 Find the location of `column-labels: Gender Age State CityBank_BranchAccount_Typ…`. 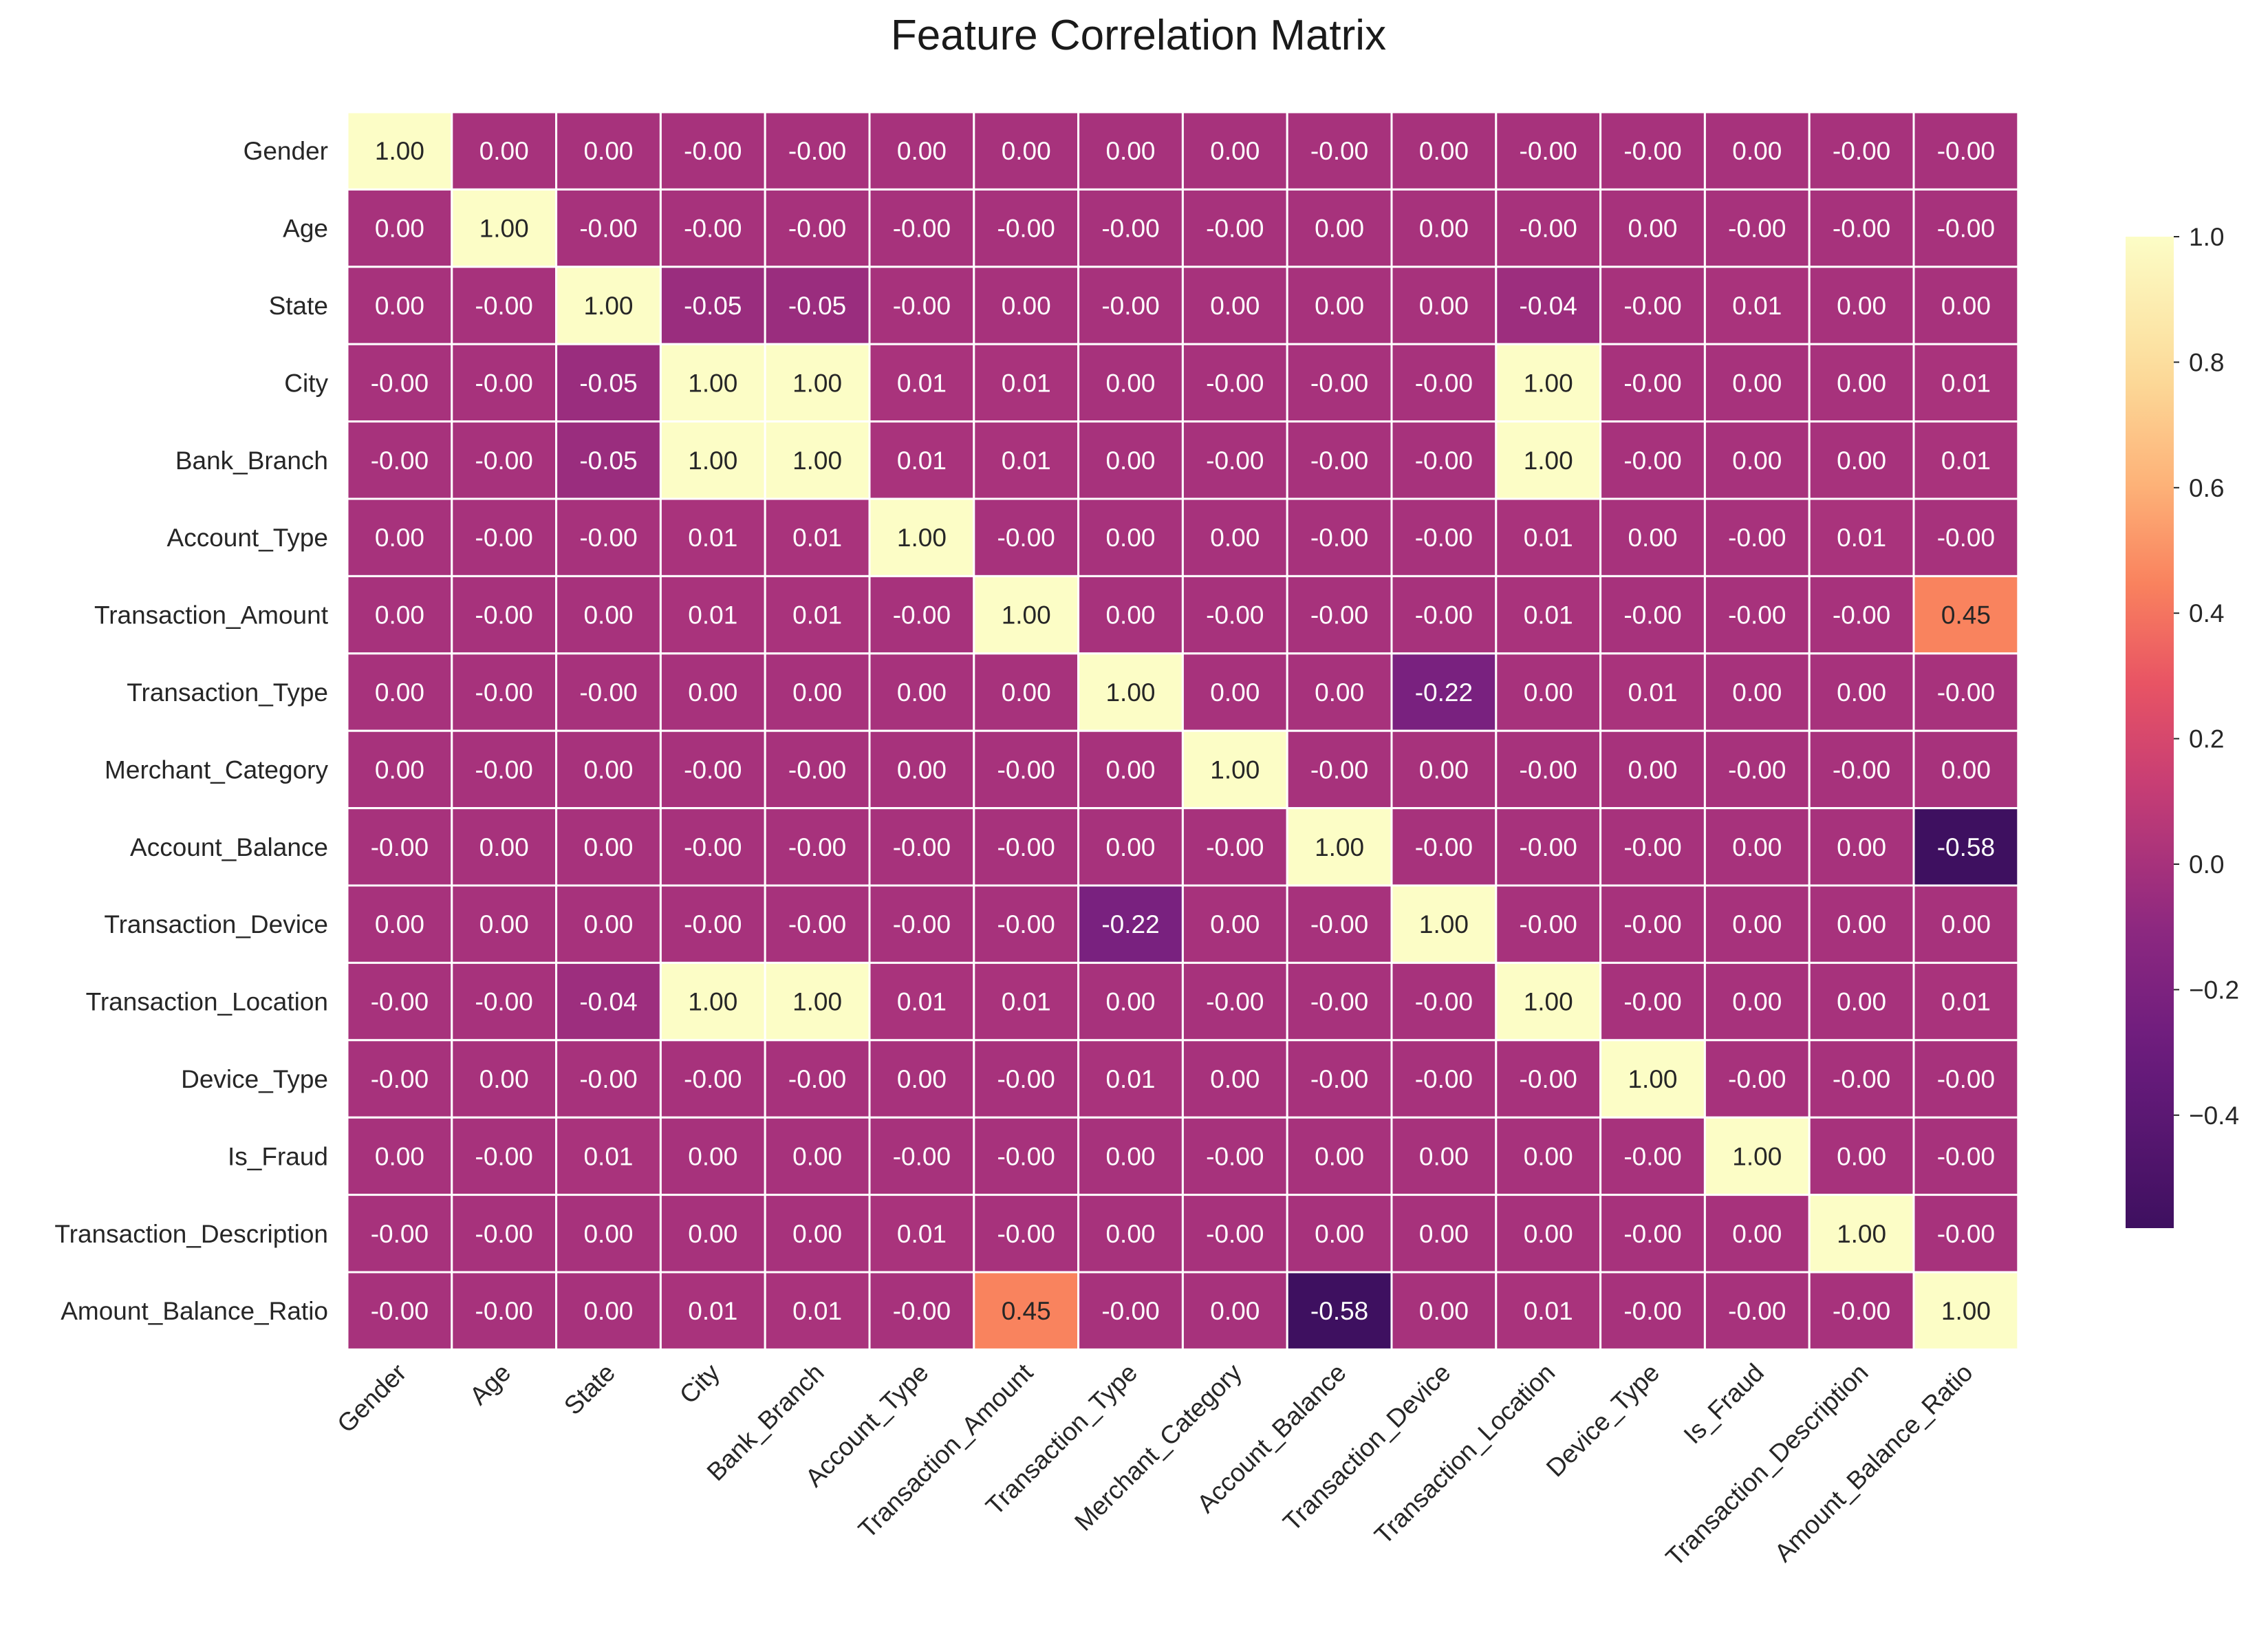

column-labels: Gender Age State CityBank_BranchAccount_Typ… is located at coordinates (1155, 1465).